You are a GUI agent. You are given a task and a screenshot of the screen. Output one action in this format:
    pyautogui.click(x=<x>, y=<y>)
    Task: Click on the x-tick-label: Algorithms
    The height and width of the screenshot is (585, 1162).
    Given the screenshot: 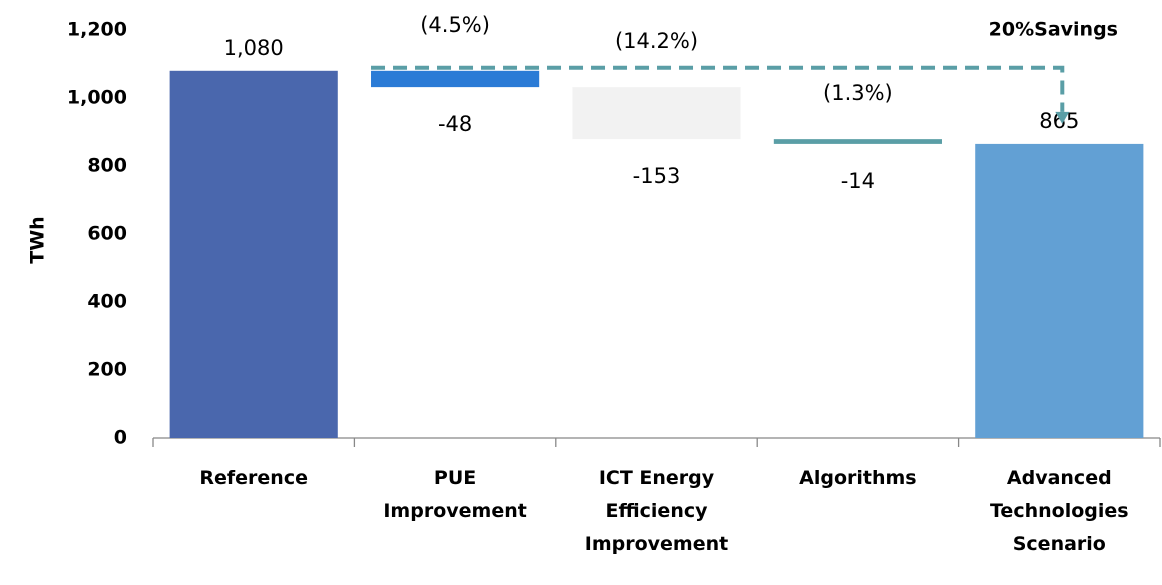 What is the action you would take?
    pyautogui.click(x=858, y=478)
    